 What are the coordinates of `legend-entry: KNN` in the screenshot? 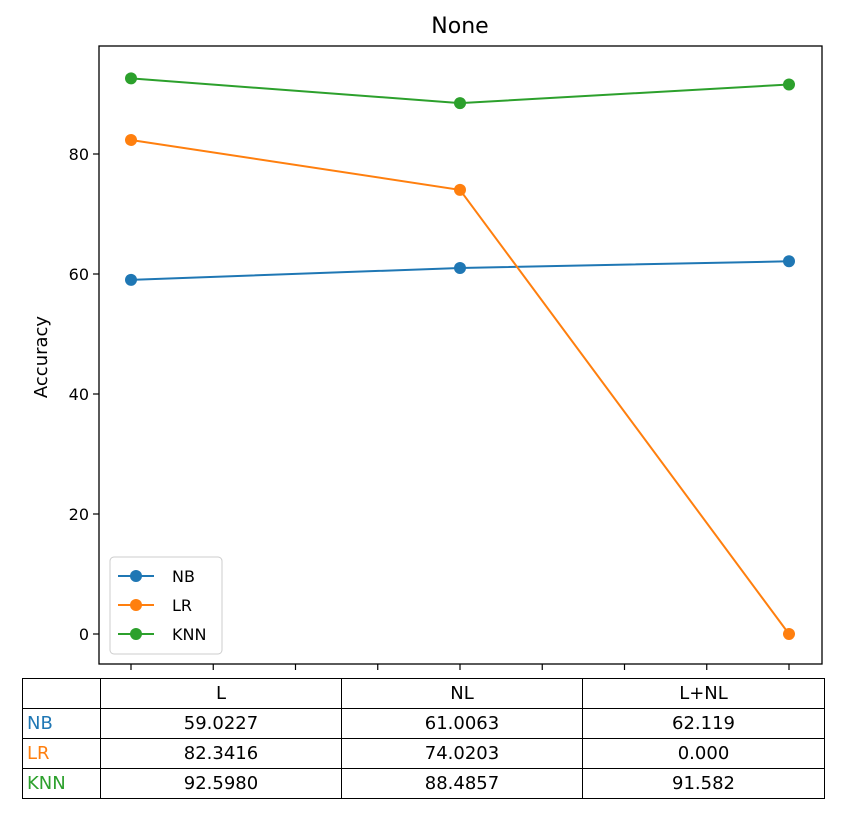 It's located at (162, 634).